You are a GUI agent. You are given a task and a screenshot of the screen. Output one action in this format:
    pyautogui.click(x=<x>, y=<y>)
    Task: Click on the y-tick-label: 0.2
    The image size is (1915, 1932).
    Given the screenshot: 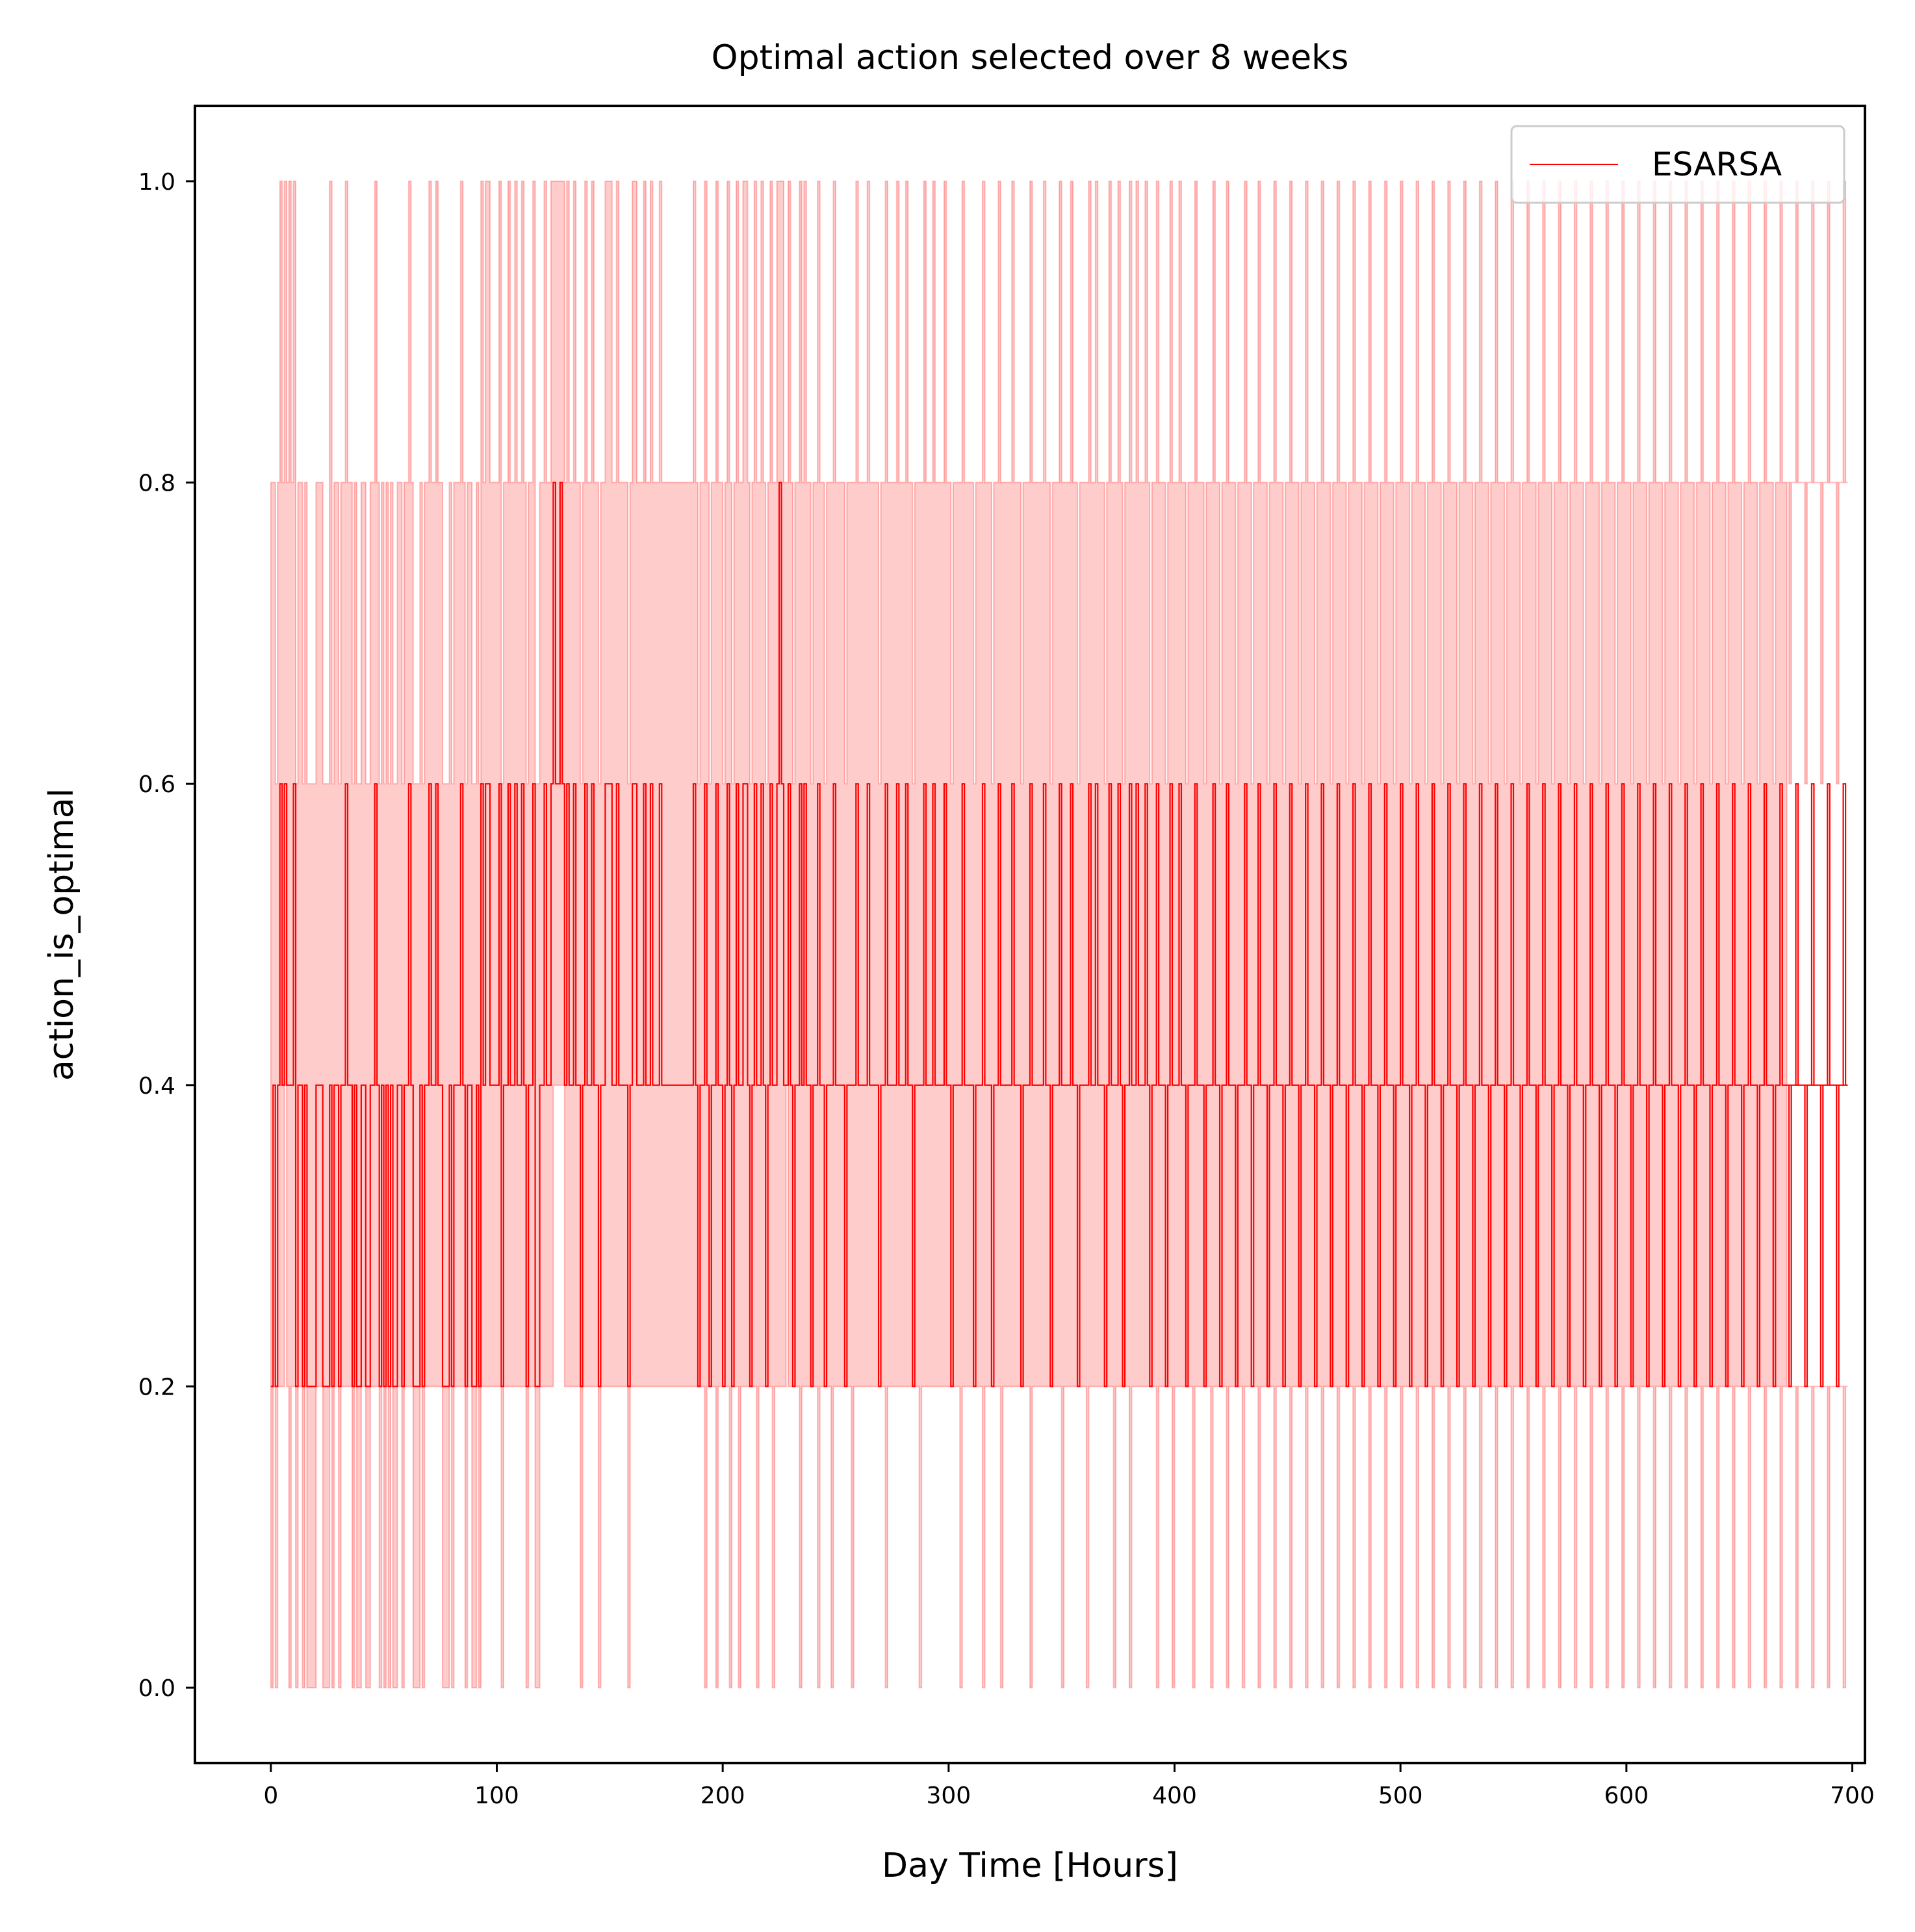 What is the action you would take?
    pyautogui.click(x=156, y=1387)
    